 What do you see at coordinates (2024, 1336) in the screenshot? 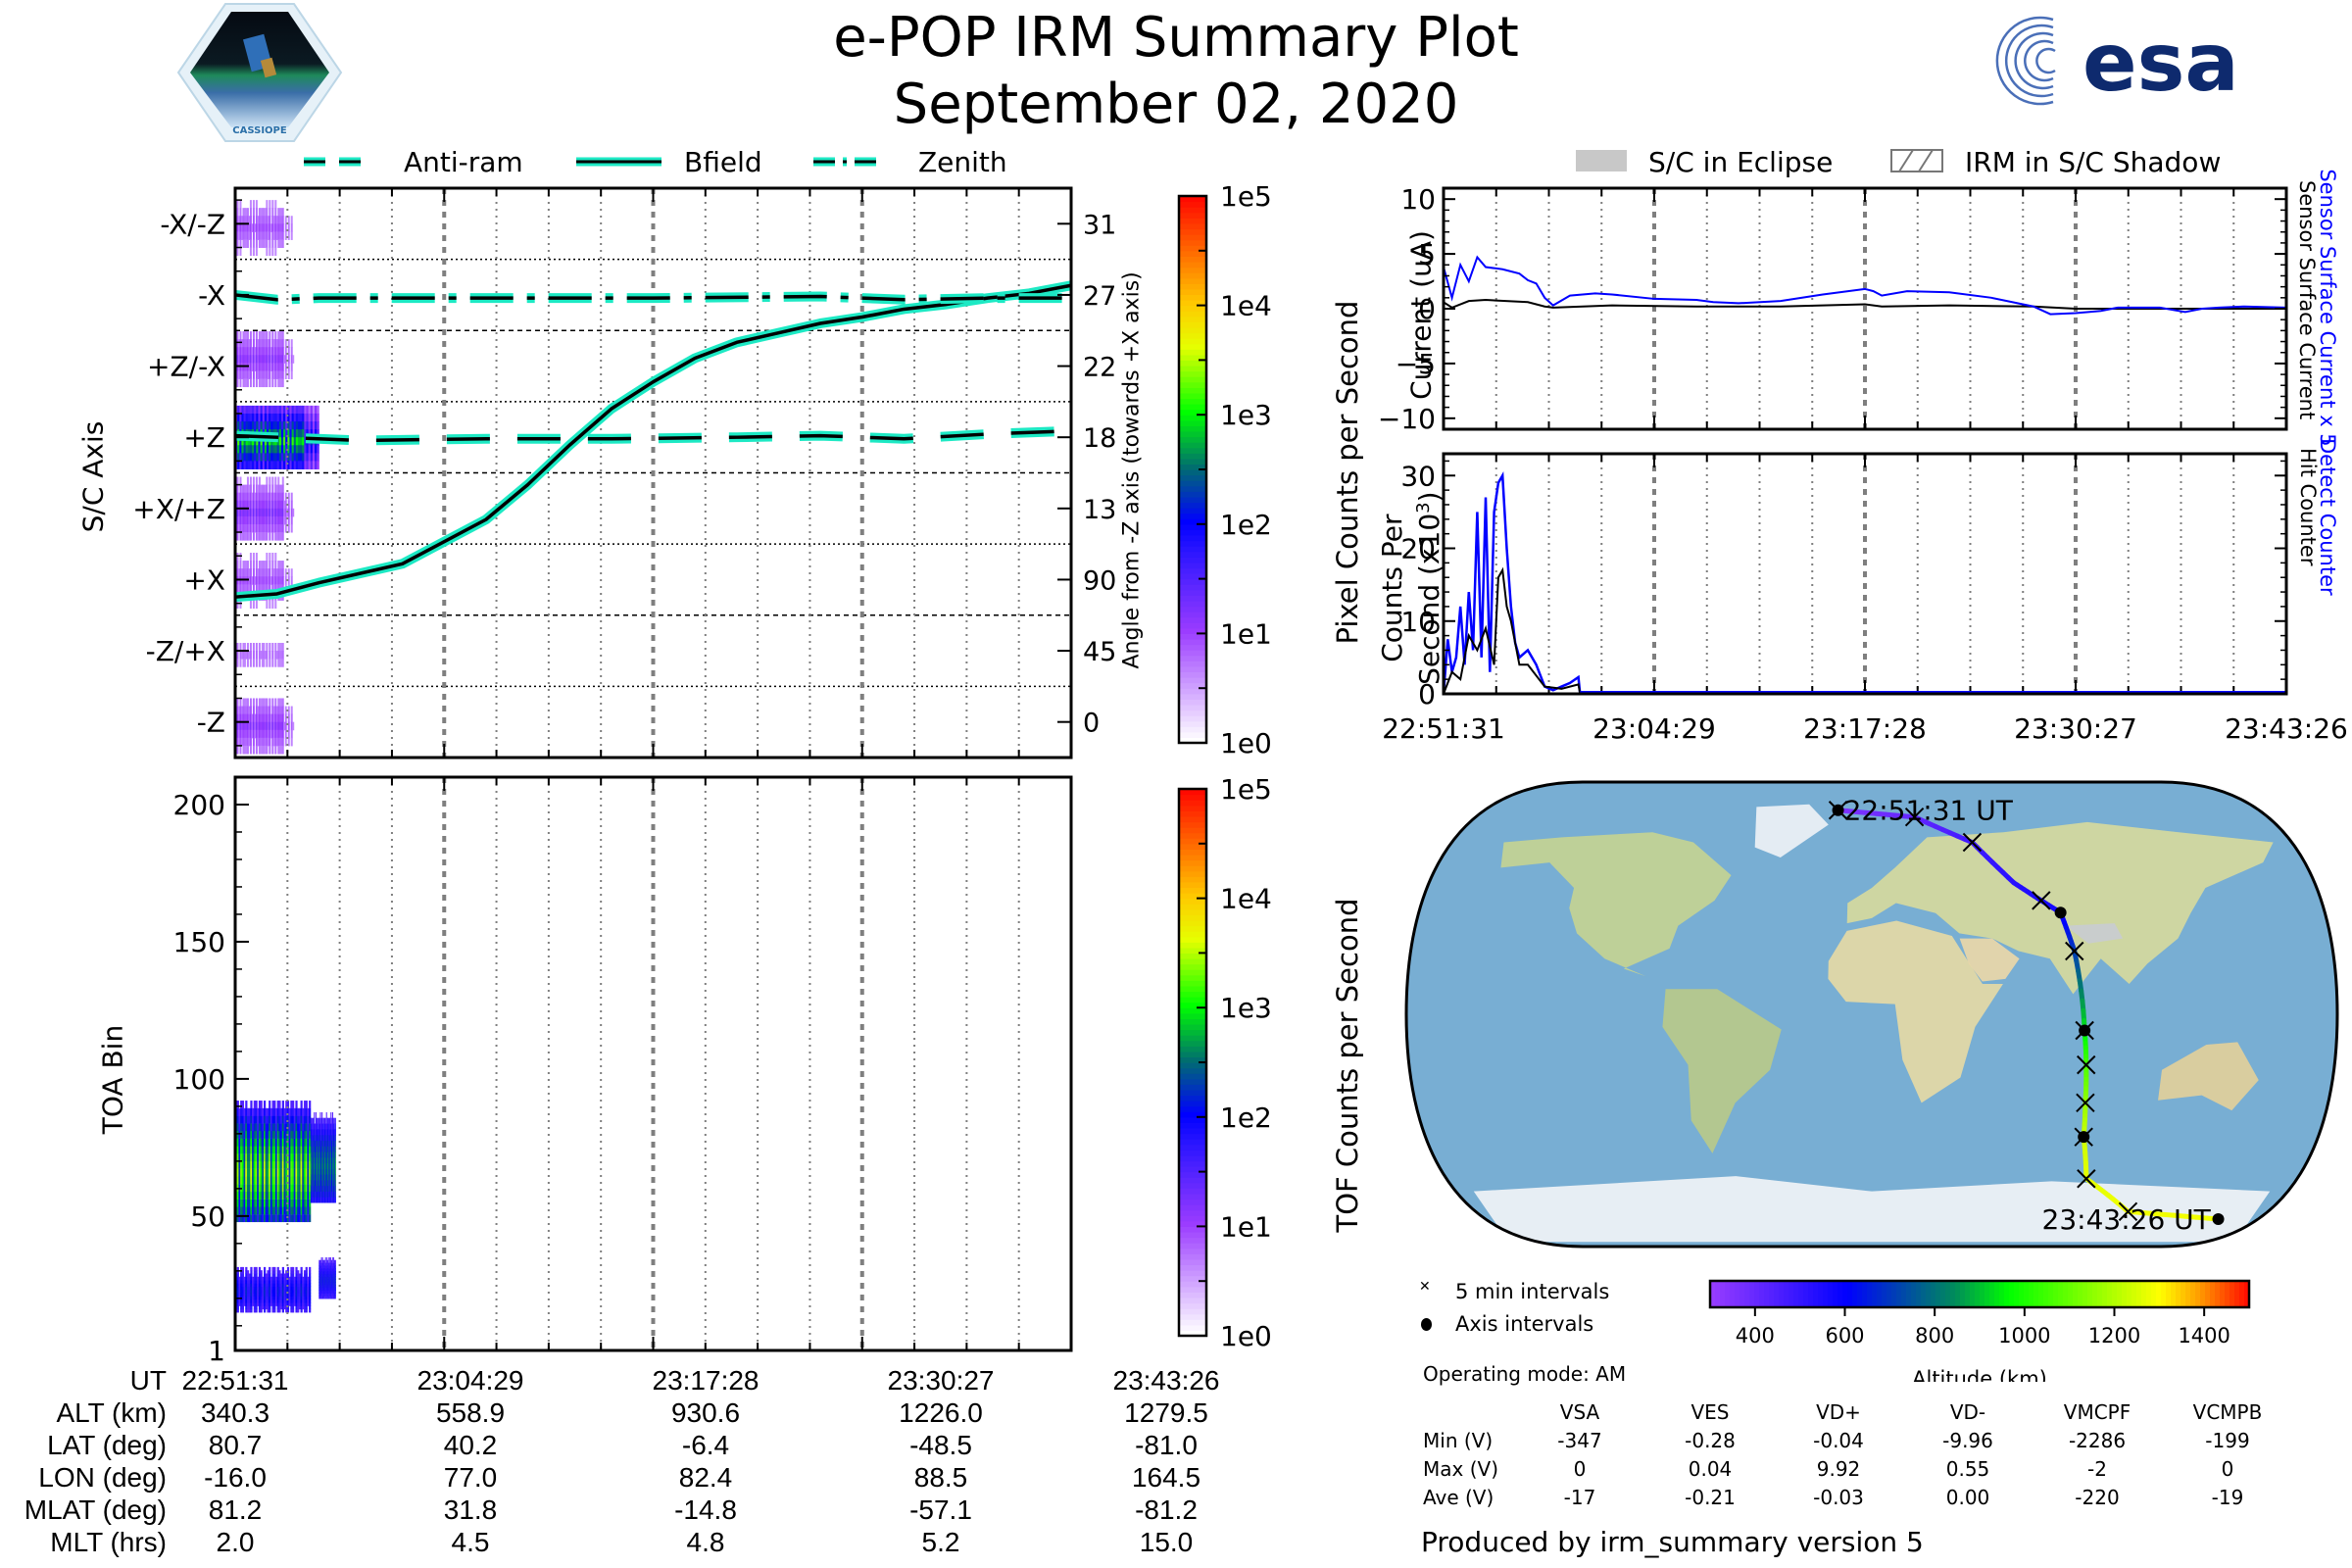
I see `altitude-tick-label: 1000` at bounding box center [2024, 1336].